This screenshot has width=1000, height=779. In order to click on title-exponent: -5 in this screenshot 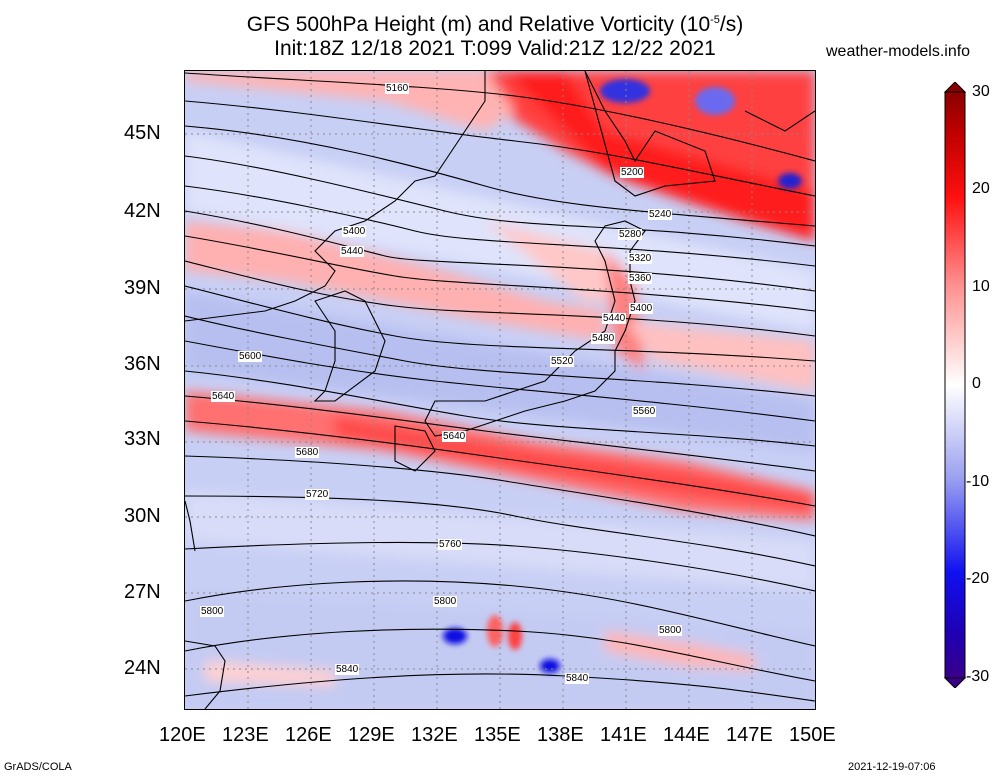, I will do `click(715, 20)`.